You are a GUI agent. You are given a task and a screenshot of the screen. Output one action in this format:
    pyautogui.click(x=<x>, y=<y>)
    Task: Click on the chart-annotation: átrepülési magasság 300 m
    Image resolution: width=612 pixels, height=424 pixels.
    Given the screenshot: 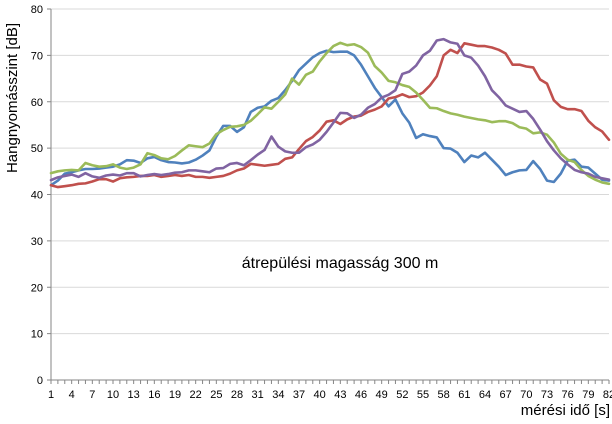 What is the action you would take?
    pyautogui.click(x=340, y=263)
    